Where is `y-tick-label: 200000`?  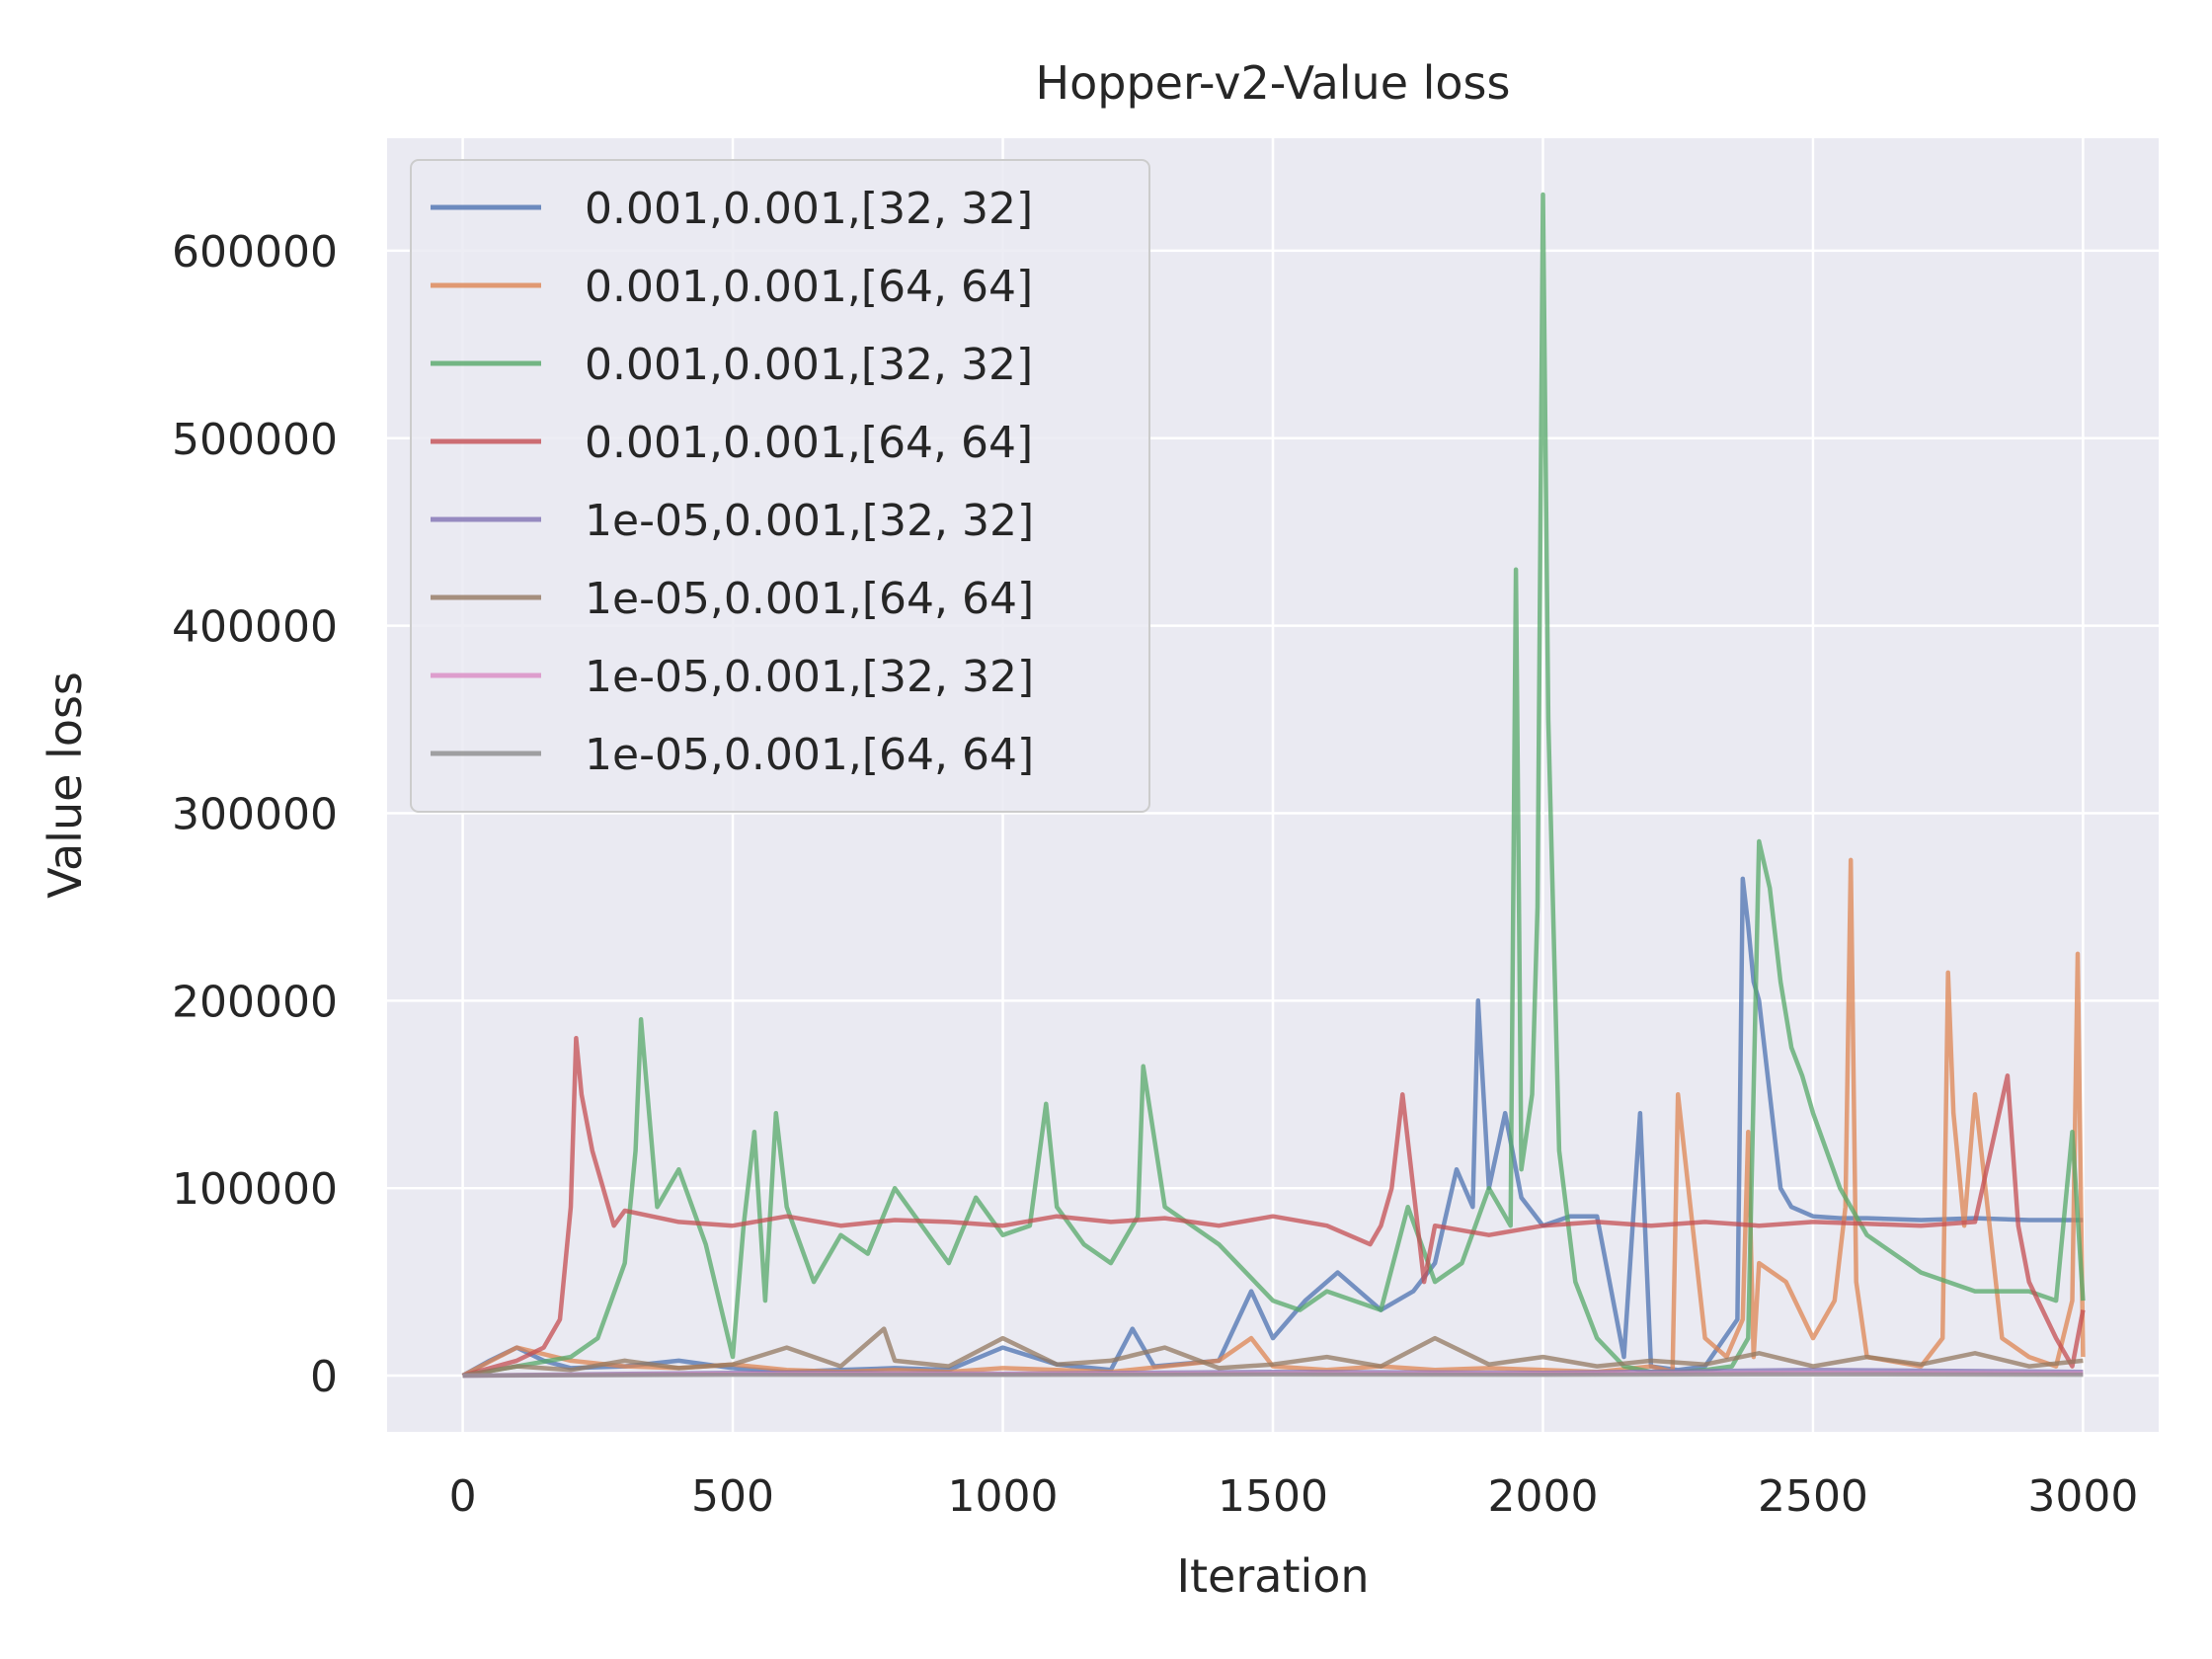 y-tick-label: 200000 is located at coordinates (255, 1002).